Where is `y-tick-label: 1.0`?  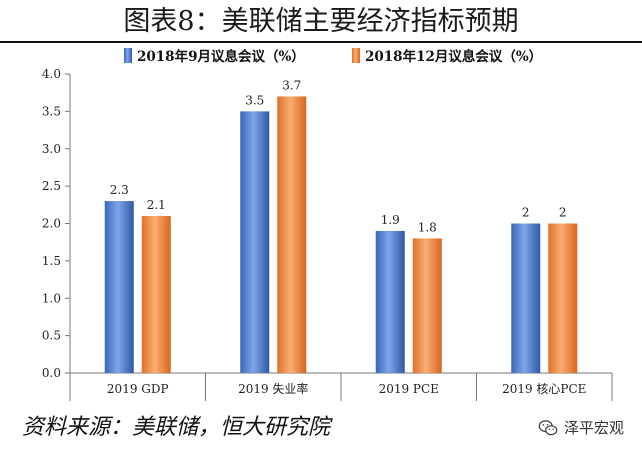
y-tick-label: 1.0 is located at coordinates (51, 298).